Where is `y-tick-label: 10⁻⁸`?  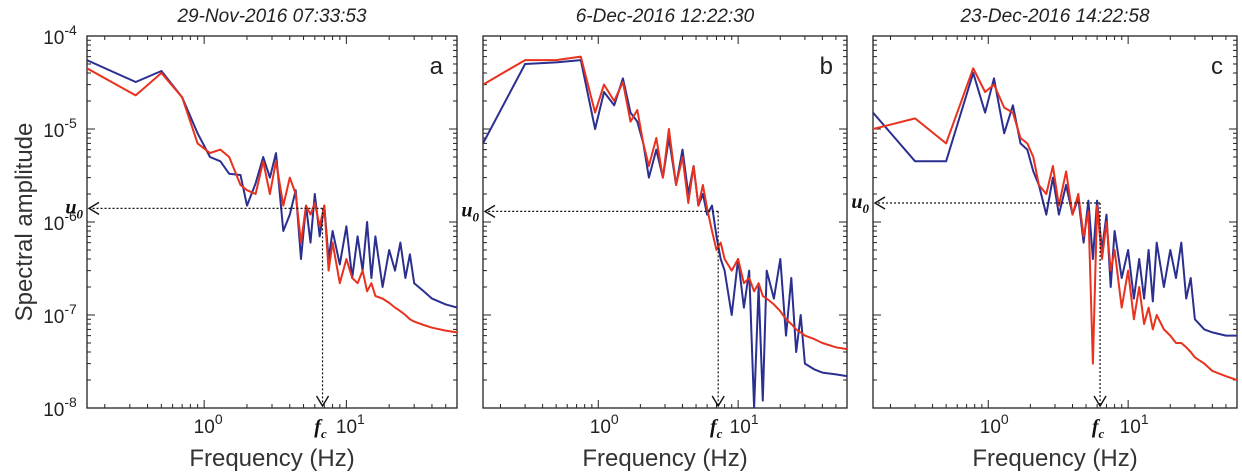 y-tick-label: 10⁻⁸ is located at coordinates (60, 407).